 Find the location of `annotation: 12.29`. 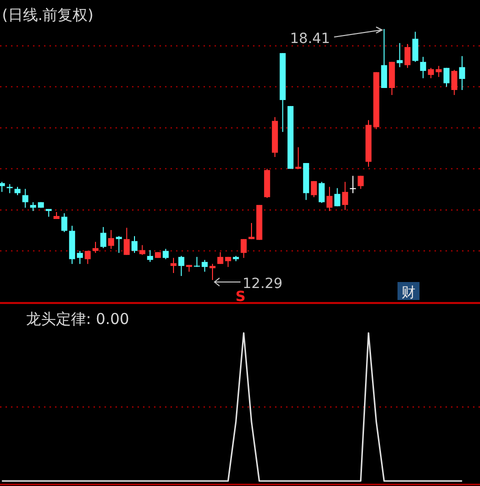

annotation: 12.29 is located at coordinates (262, 284).